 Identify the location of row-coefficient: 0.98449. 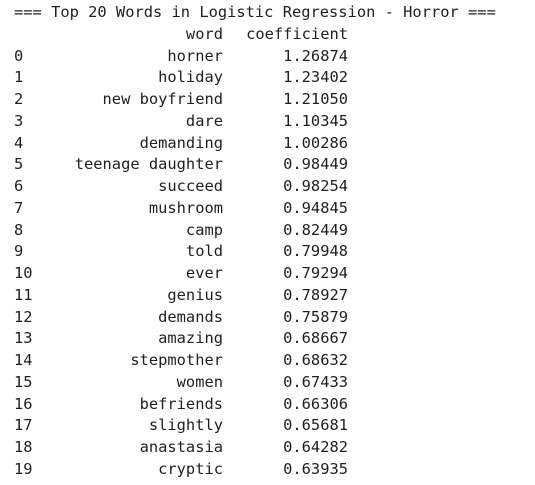
(315, 164).